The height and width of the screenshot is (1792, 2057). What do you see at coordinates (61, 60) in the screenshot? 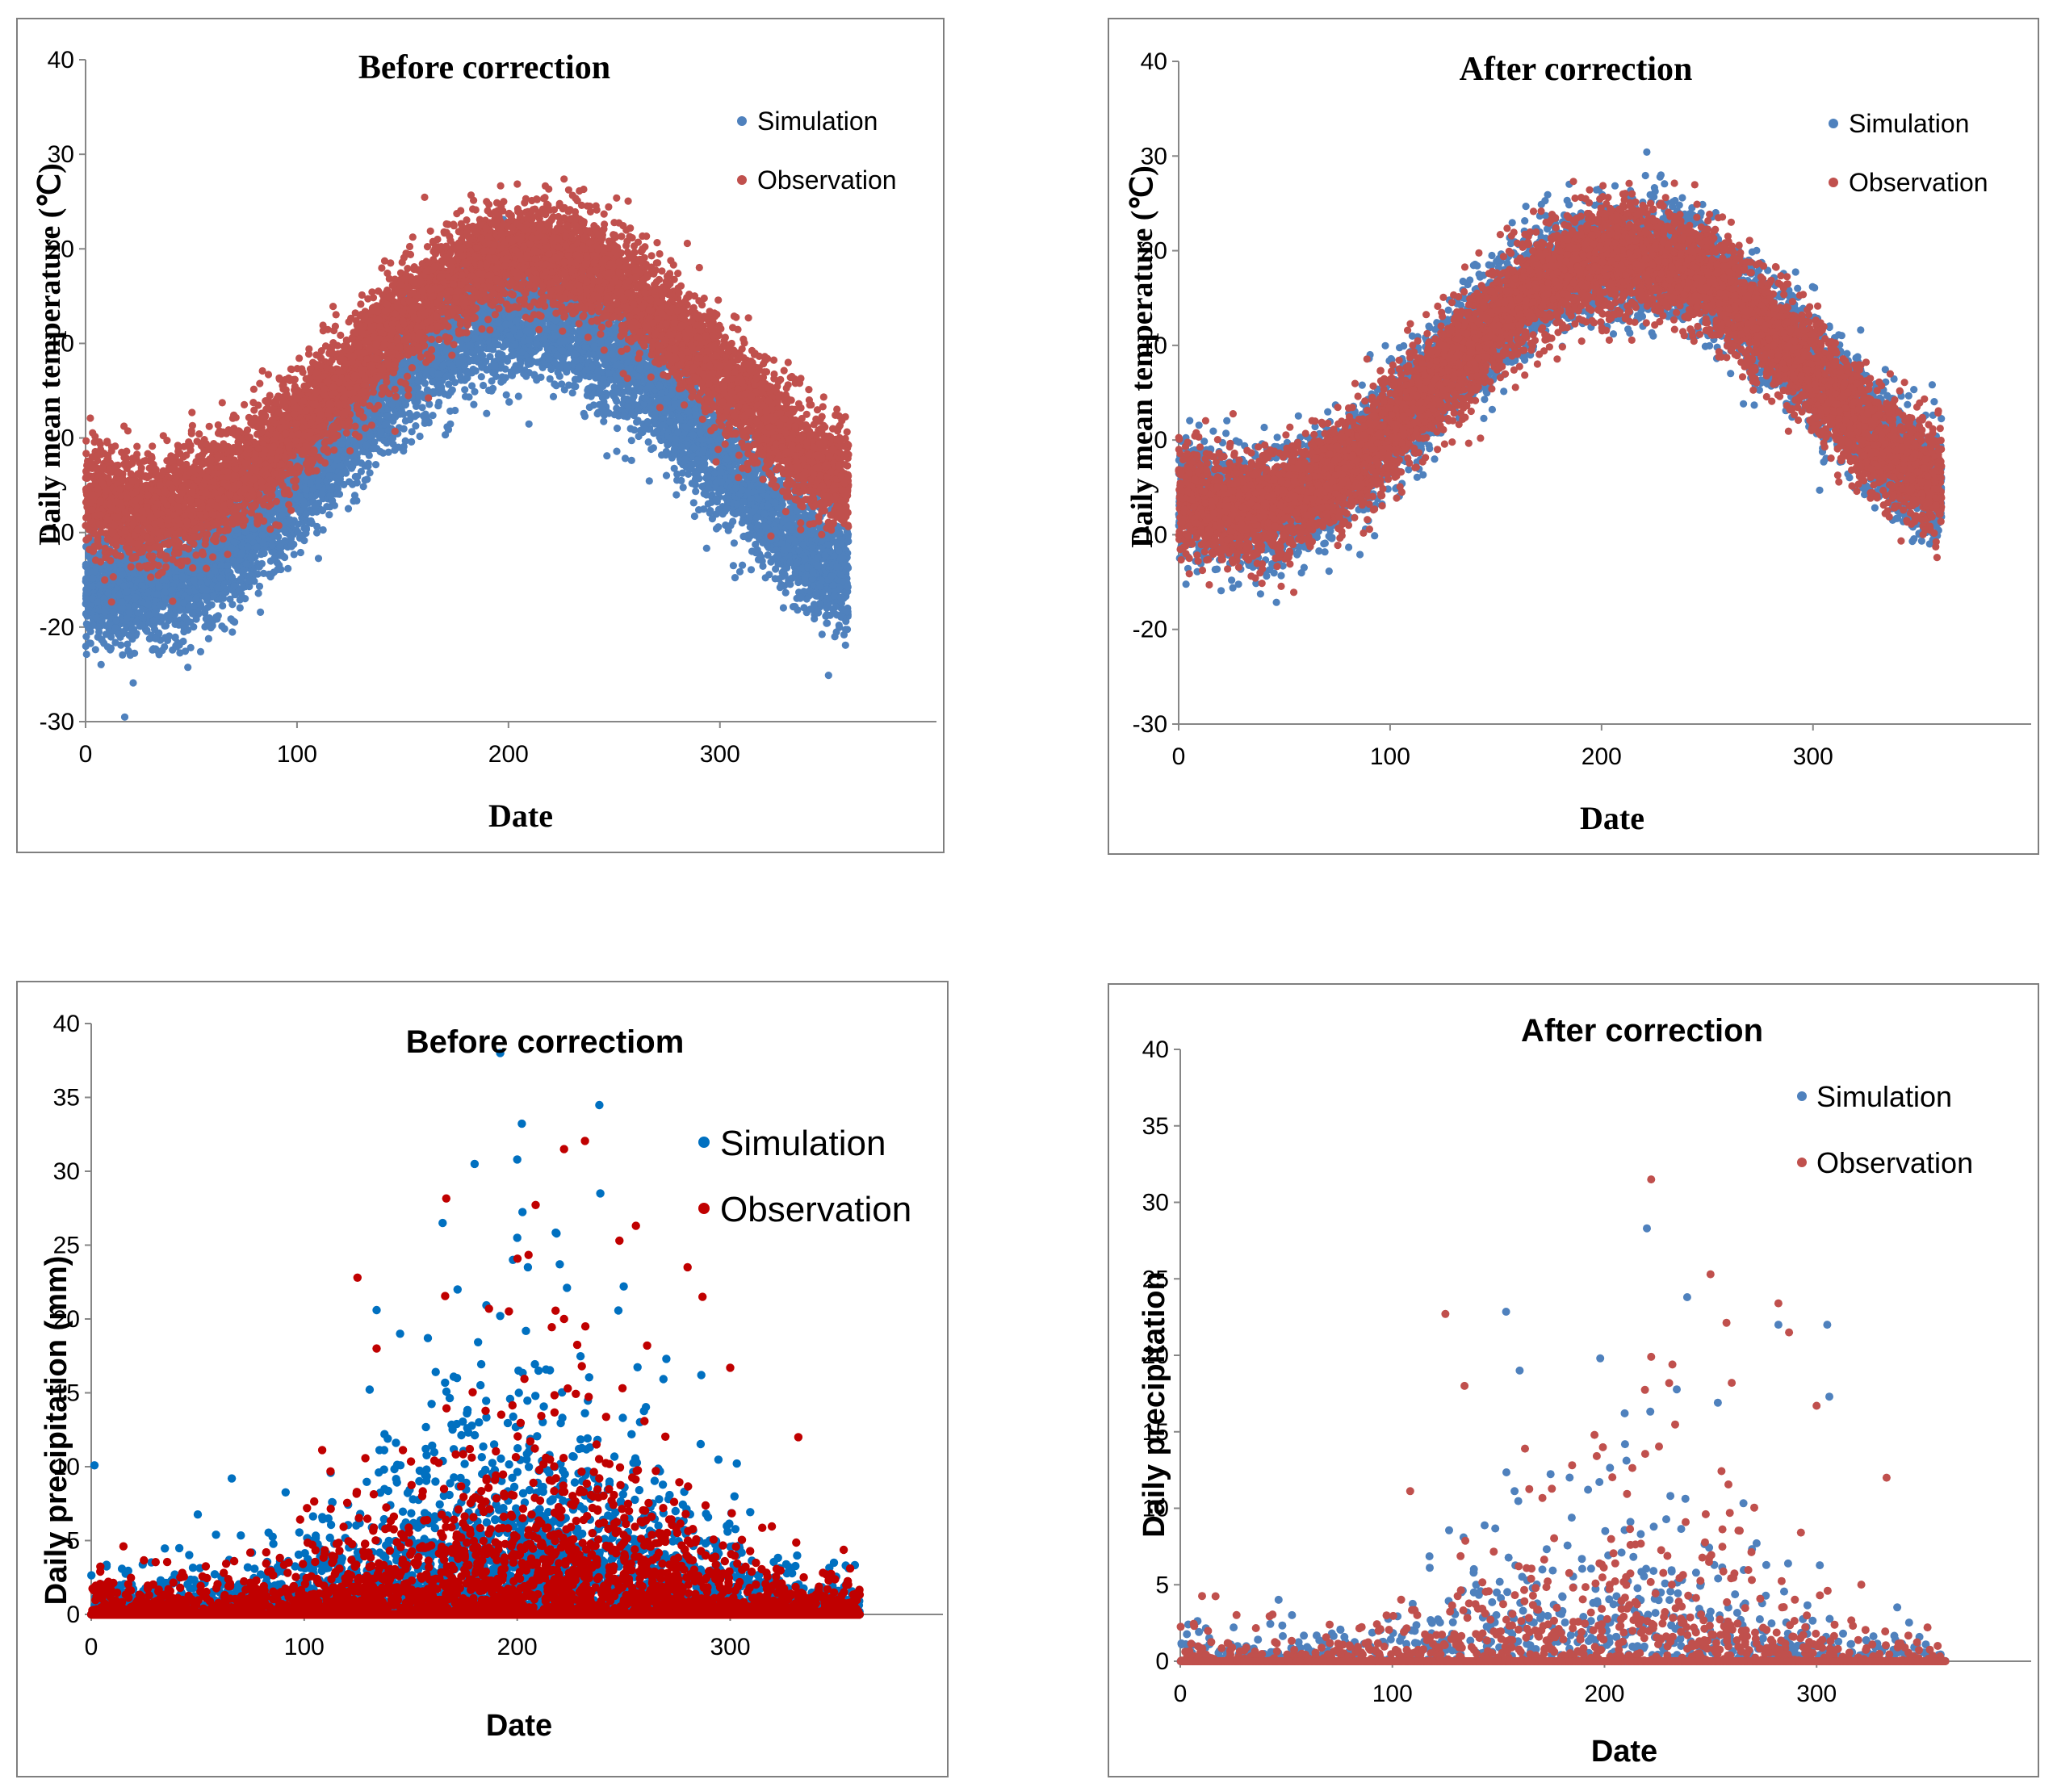
I see `y-tick-label: 40` at bounding box center [61, 60].